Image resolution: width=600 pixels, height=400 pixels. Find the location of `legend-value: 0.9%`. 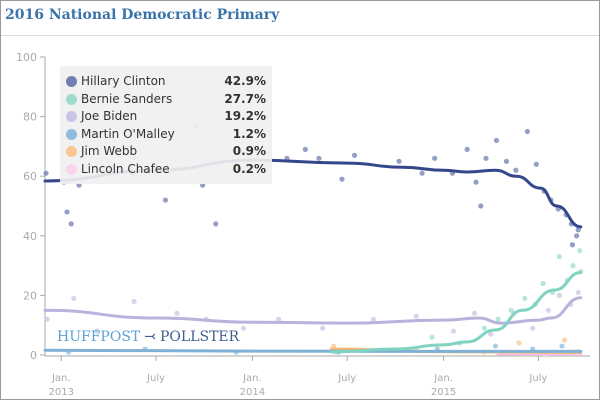

legend-value: 0.9% is located at coordinates (249, 151).